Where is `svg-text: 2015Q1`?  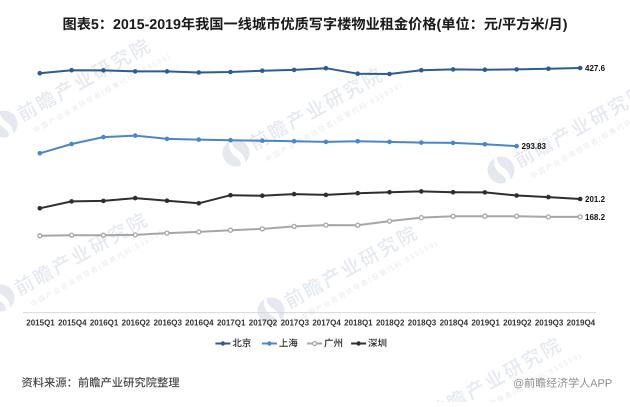
svg-text: 2015Q1 is located at coordinates (40, 323).